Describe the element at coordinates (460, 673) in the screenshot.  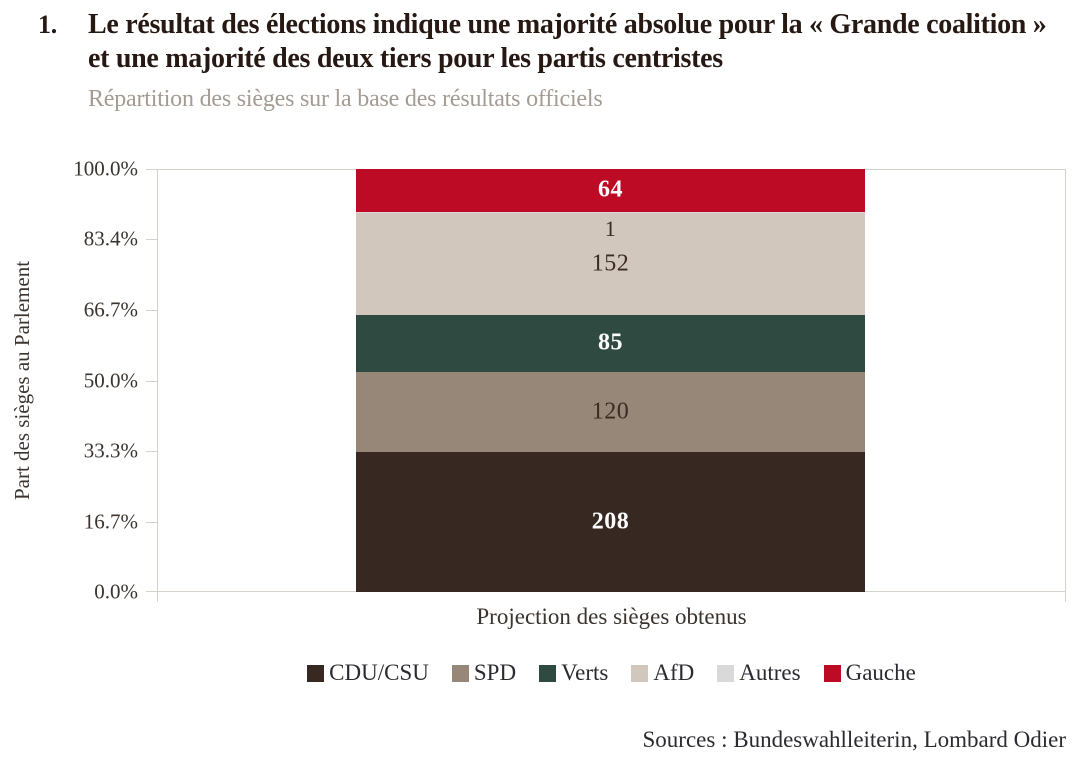
I see `legend-swatch-spd` at that location.